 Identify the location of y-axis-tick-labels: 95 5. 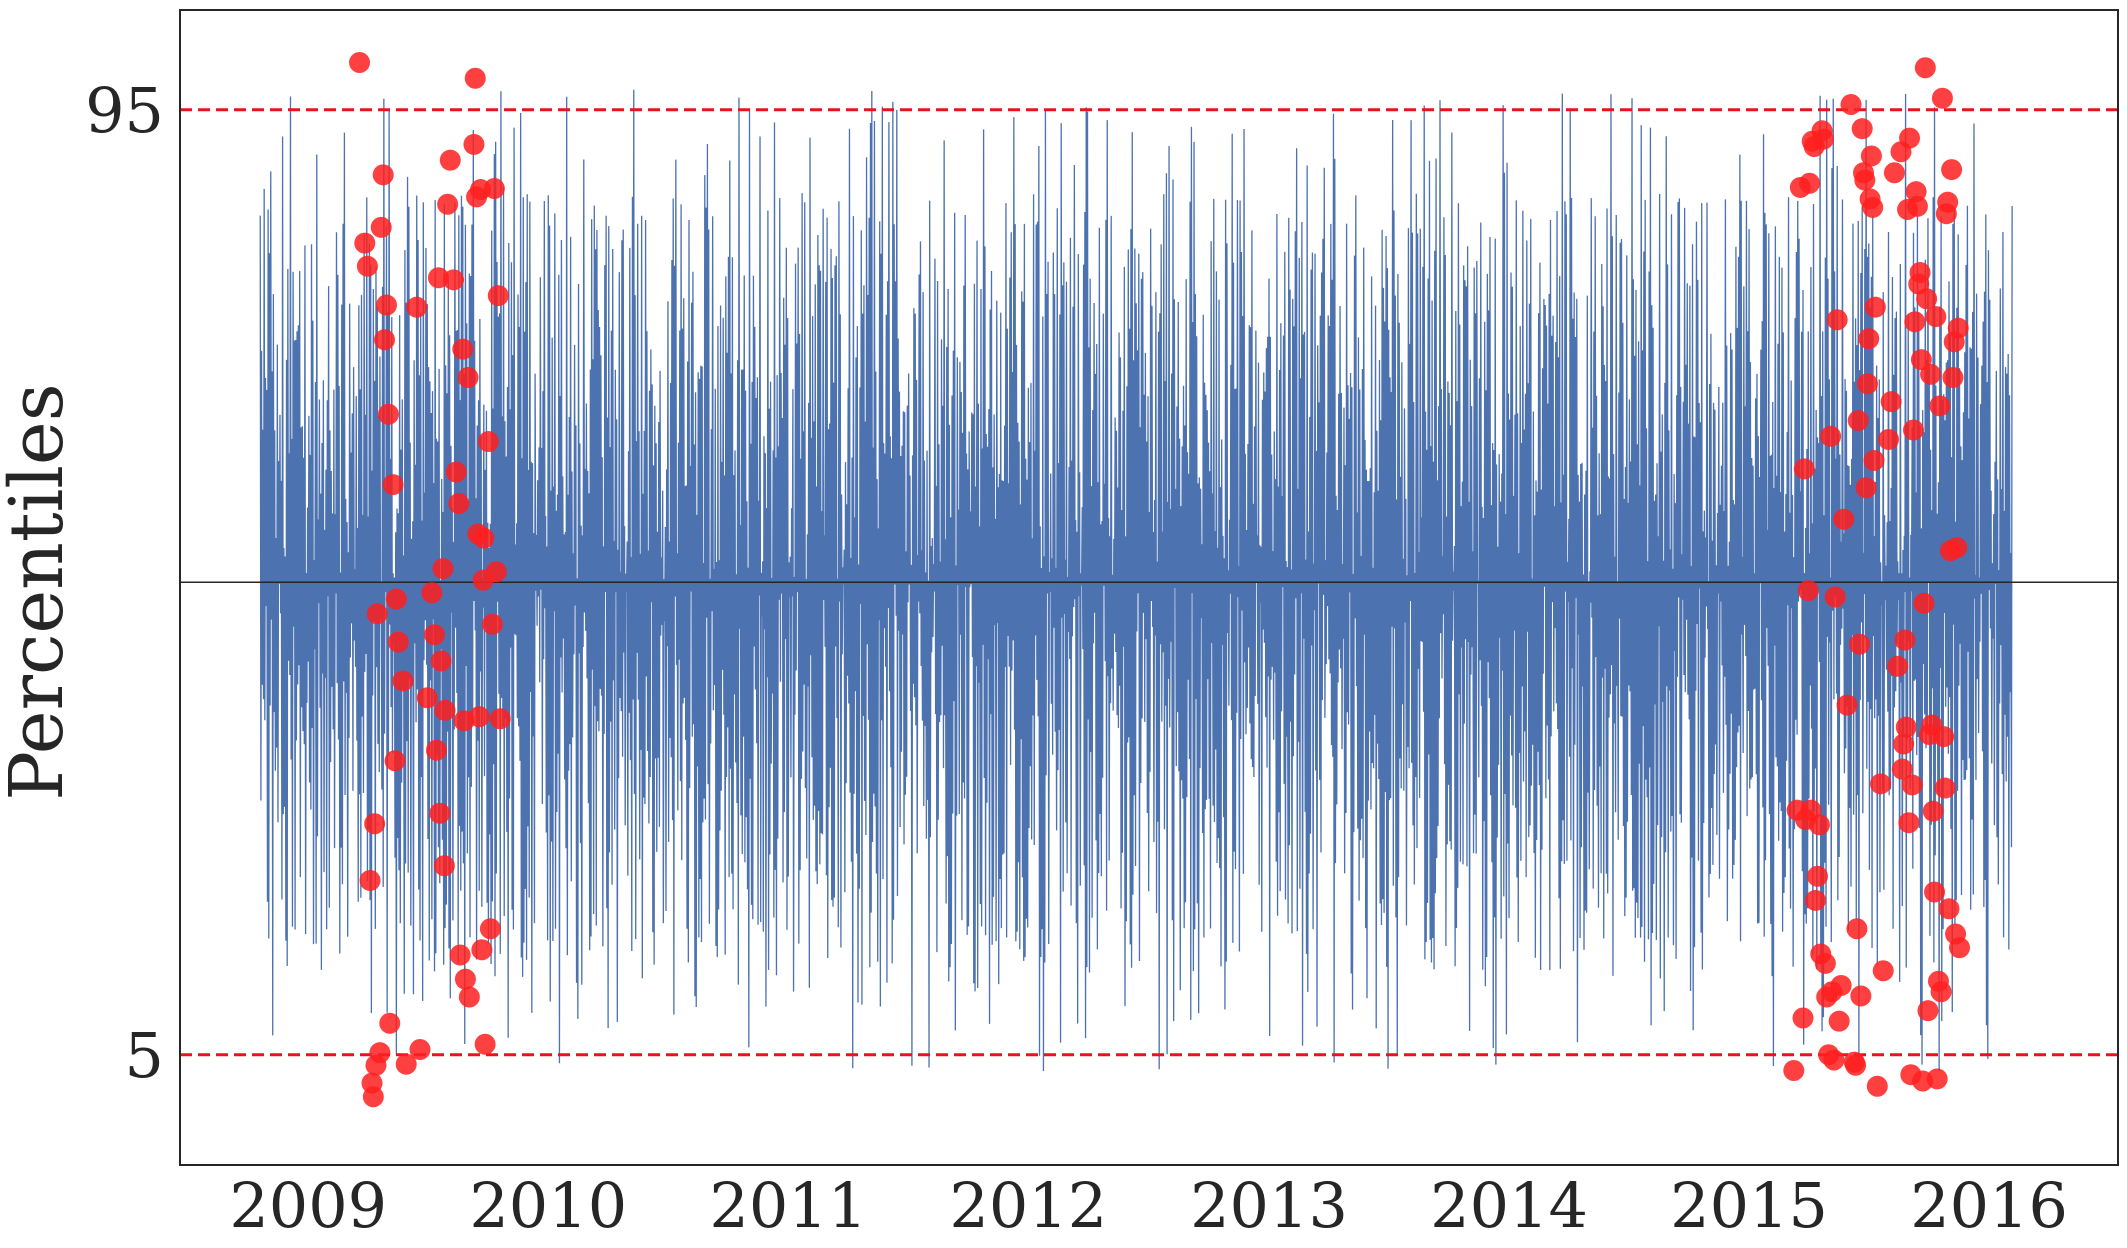
(124, 583).